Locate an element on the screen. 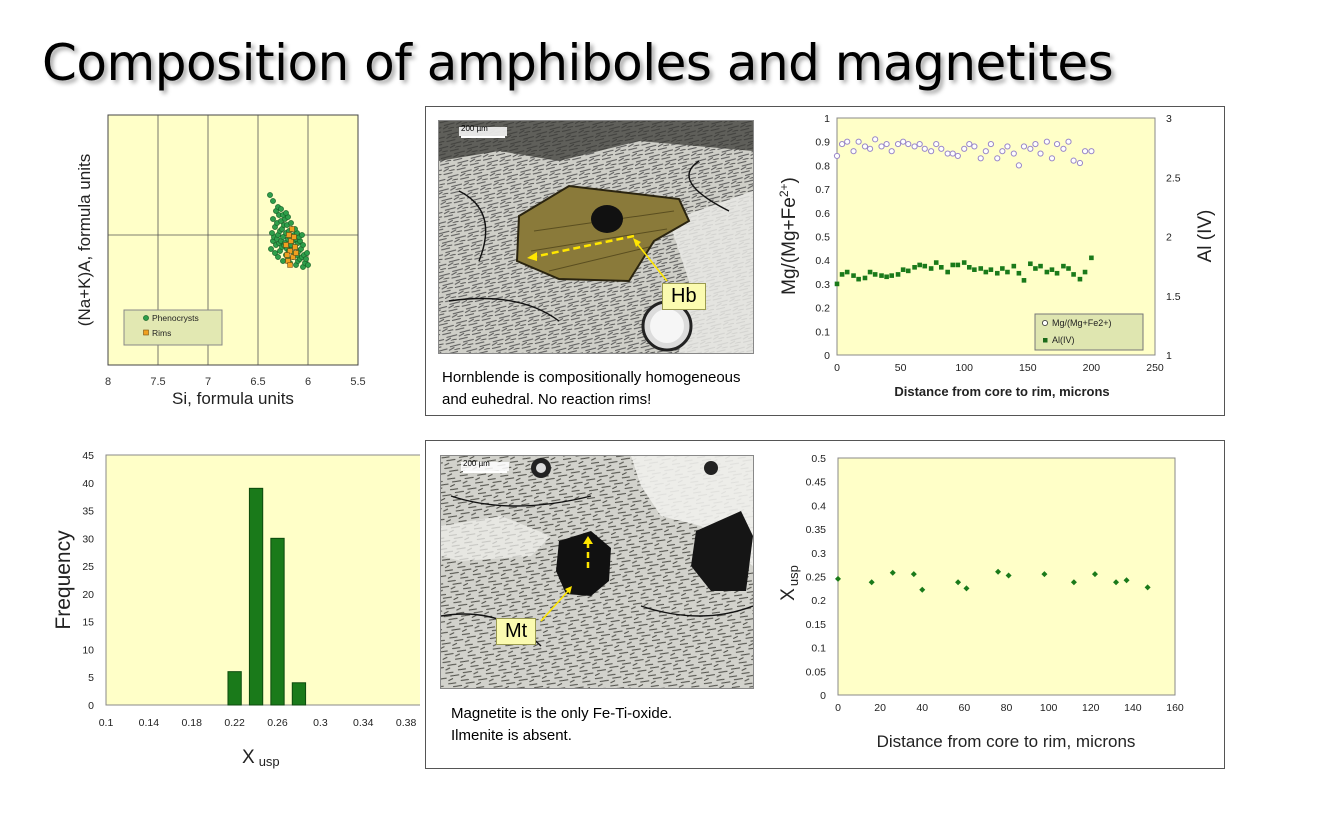 This screenshot has height=816, width=1344. plot-area is located at coordinates (1006, 576).